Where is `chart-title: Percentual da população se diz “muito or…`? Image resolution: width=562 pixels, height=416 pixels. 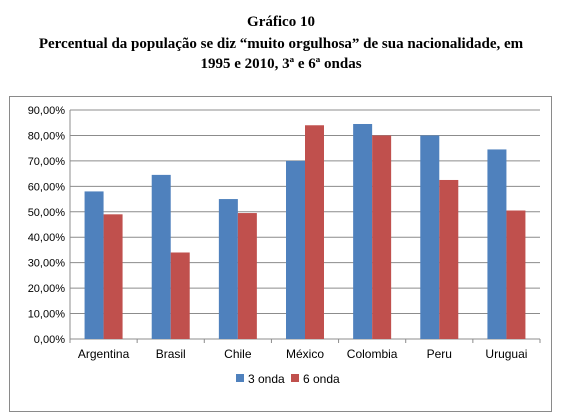 chart-title: Percentual da população se diz “muito or… is located at coordinates (281, 54).